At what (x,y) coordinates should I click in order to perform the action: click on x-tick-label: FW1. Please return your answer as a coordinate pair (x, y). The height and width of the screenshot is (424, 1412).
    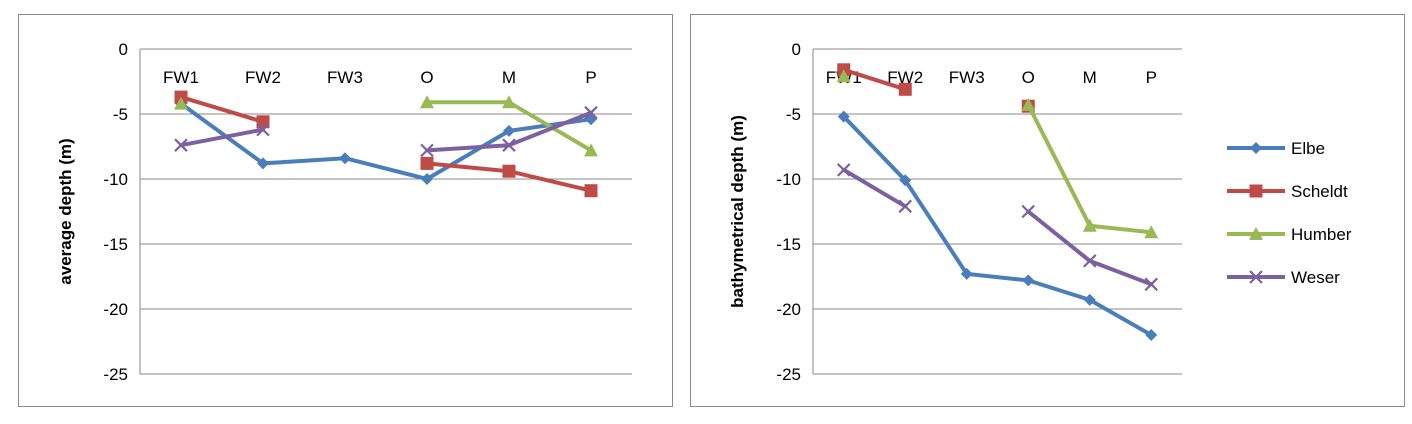
    Looking at the image, I should click on (181, 77).